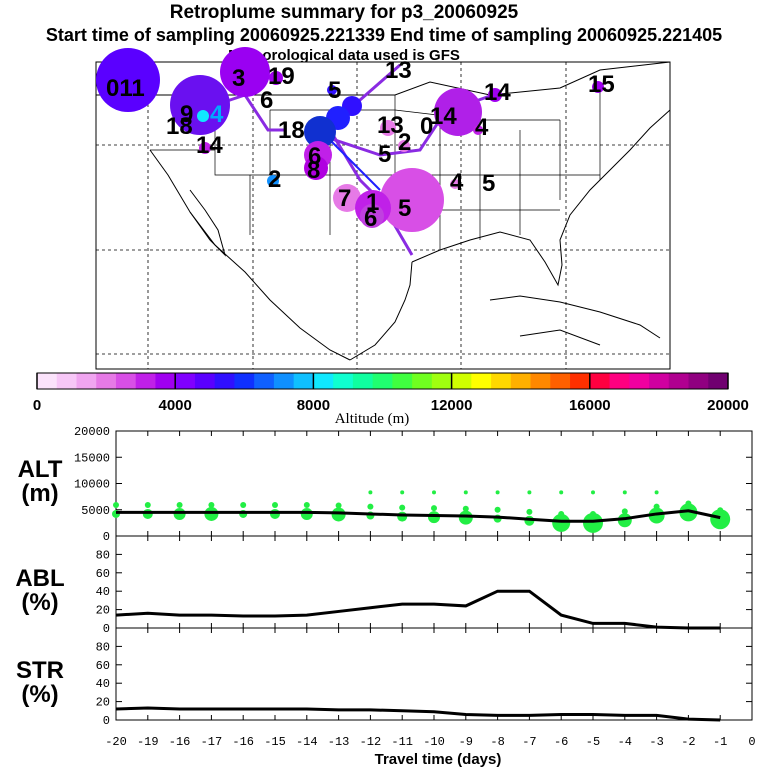  Describe the element at coordinates (243, 742) in the screenshot. I see `x-tick-label: -16` at that location.